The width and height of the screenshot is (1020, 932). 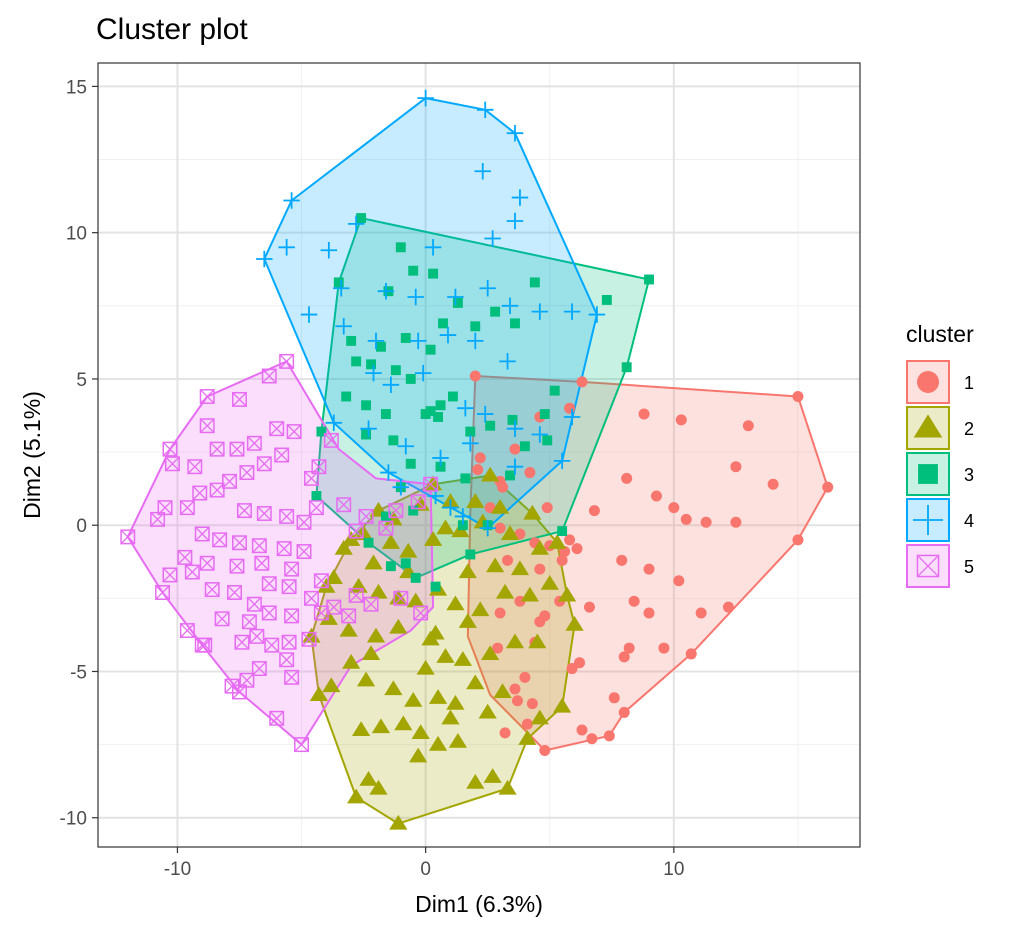 I want to click on y-tick-label-15: 15, so click(x=76, y=87).